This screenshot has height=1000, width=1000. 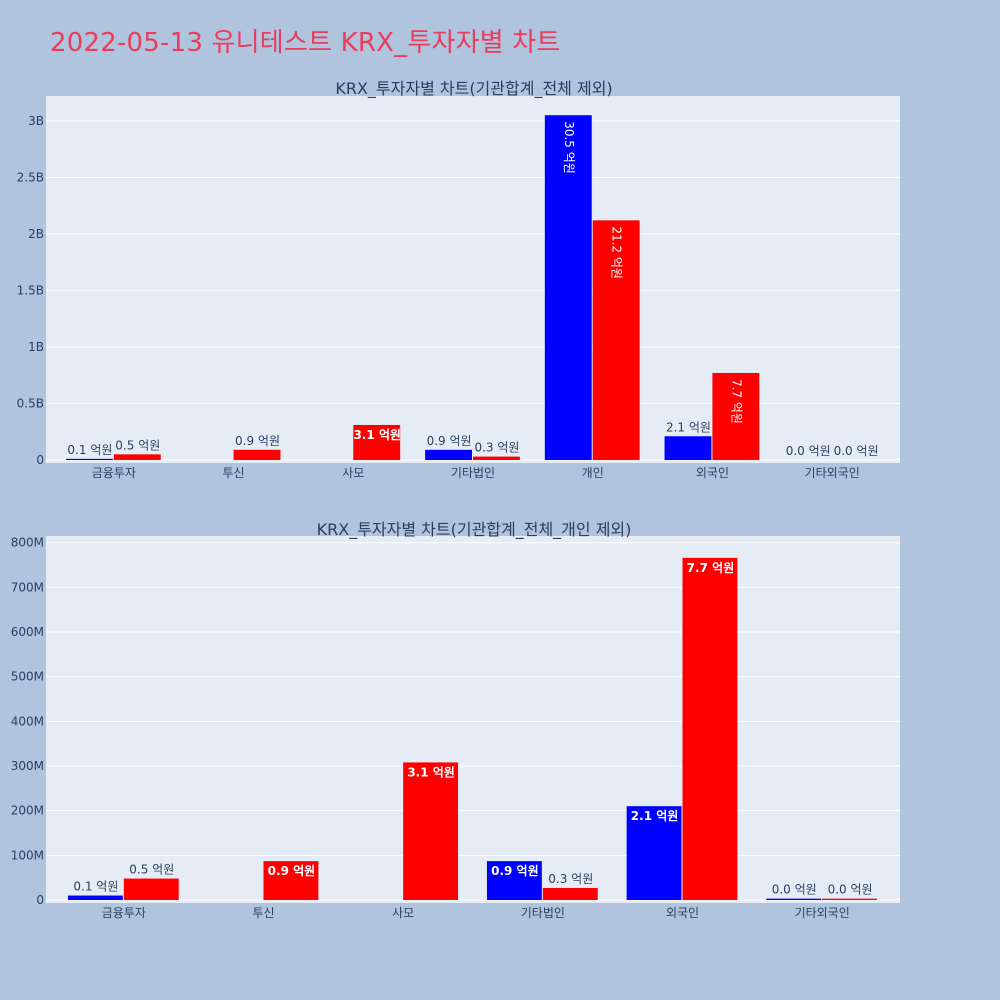 I want to click on y-tick-label: 600M, so click(x=27, y=632).